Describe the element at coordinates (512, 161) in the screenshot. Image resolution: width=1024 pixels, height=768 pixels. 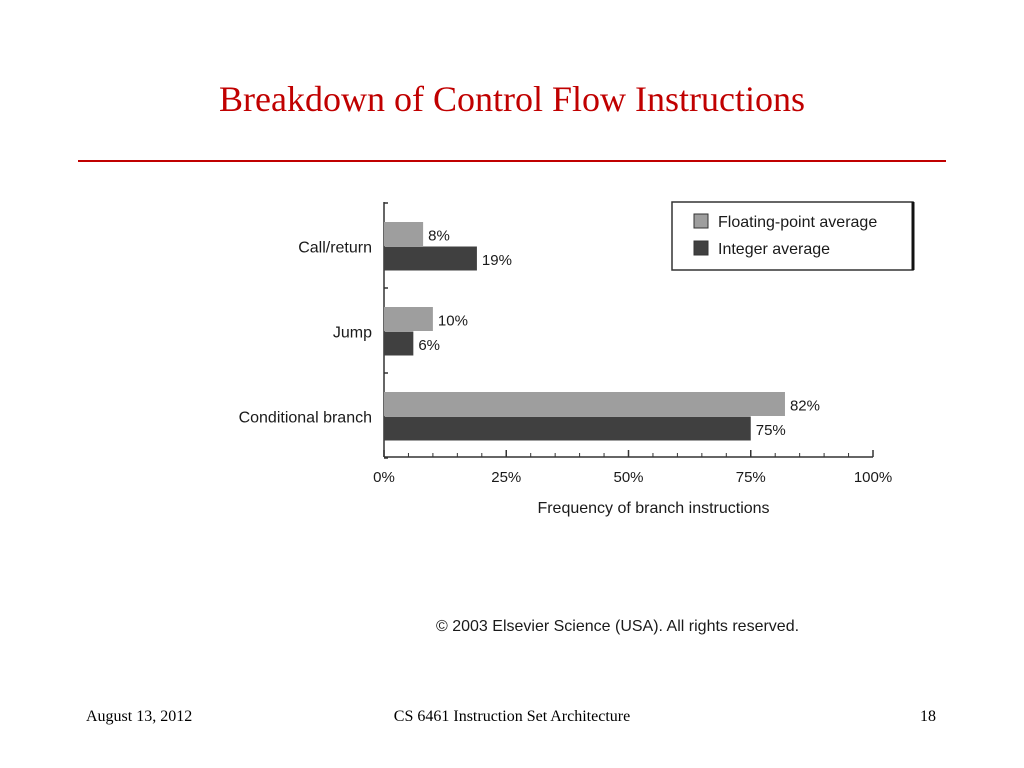
I see `title-divider` at that location.